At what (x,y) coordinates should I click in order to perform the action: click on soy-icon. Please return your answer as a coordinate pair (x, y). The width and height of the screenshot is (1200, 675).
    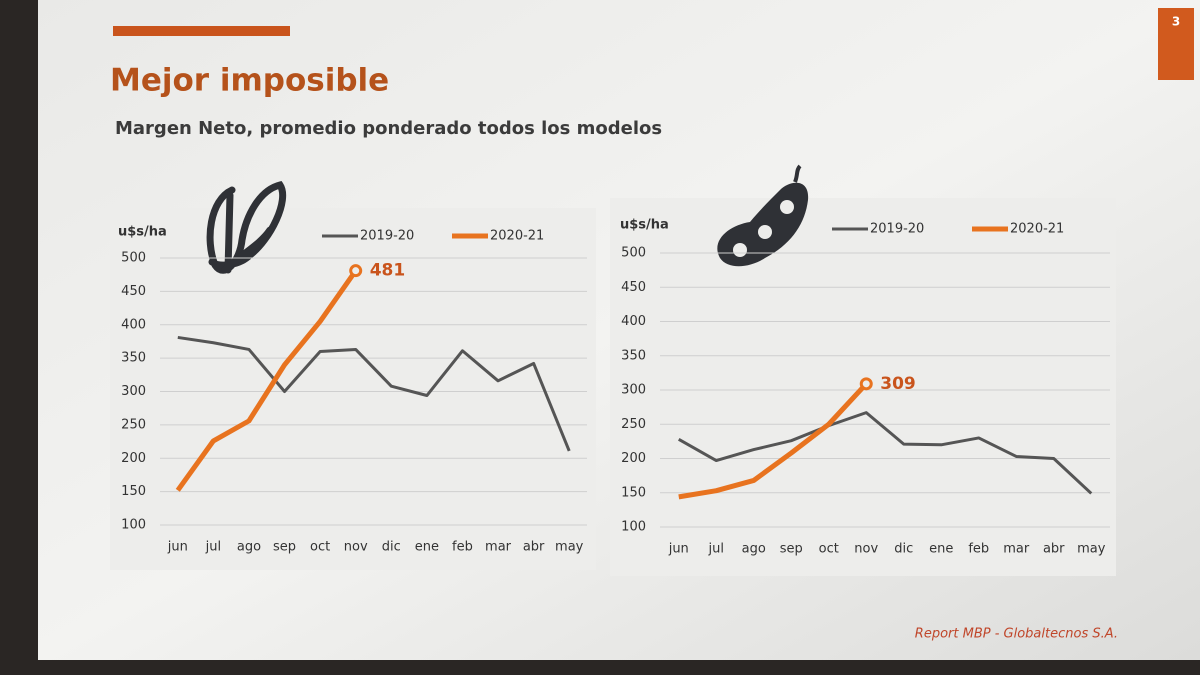
    Looking at the image, I should click on (763, 215).